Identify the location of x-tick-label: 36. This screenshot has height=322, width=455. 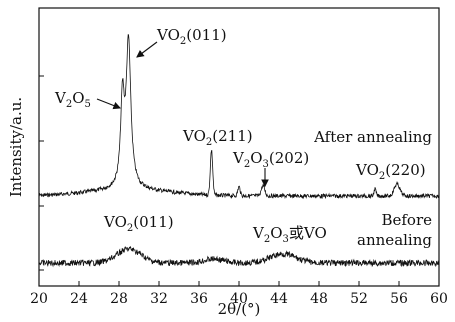
(199, 299).